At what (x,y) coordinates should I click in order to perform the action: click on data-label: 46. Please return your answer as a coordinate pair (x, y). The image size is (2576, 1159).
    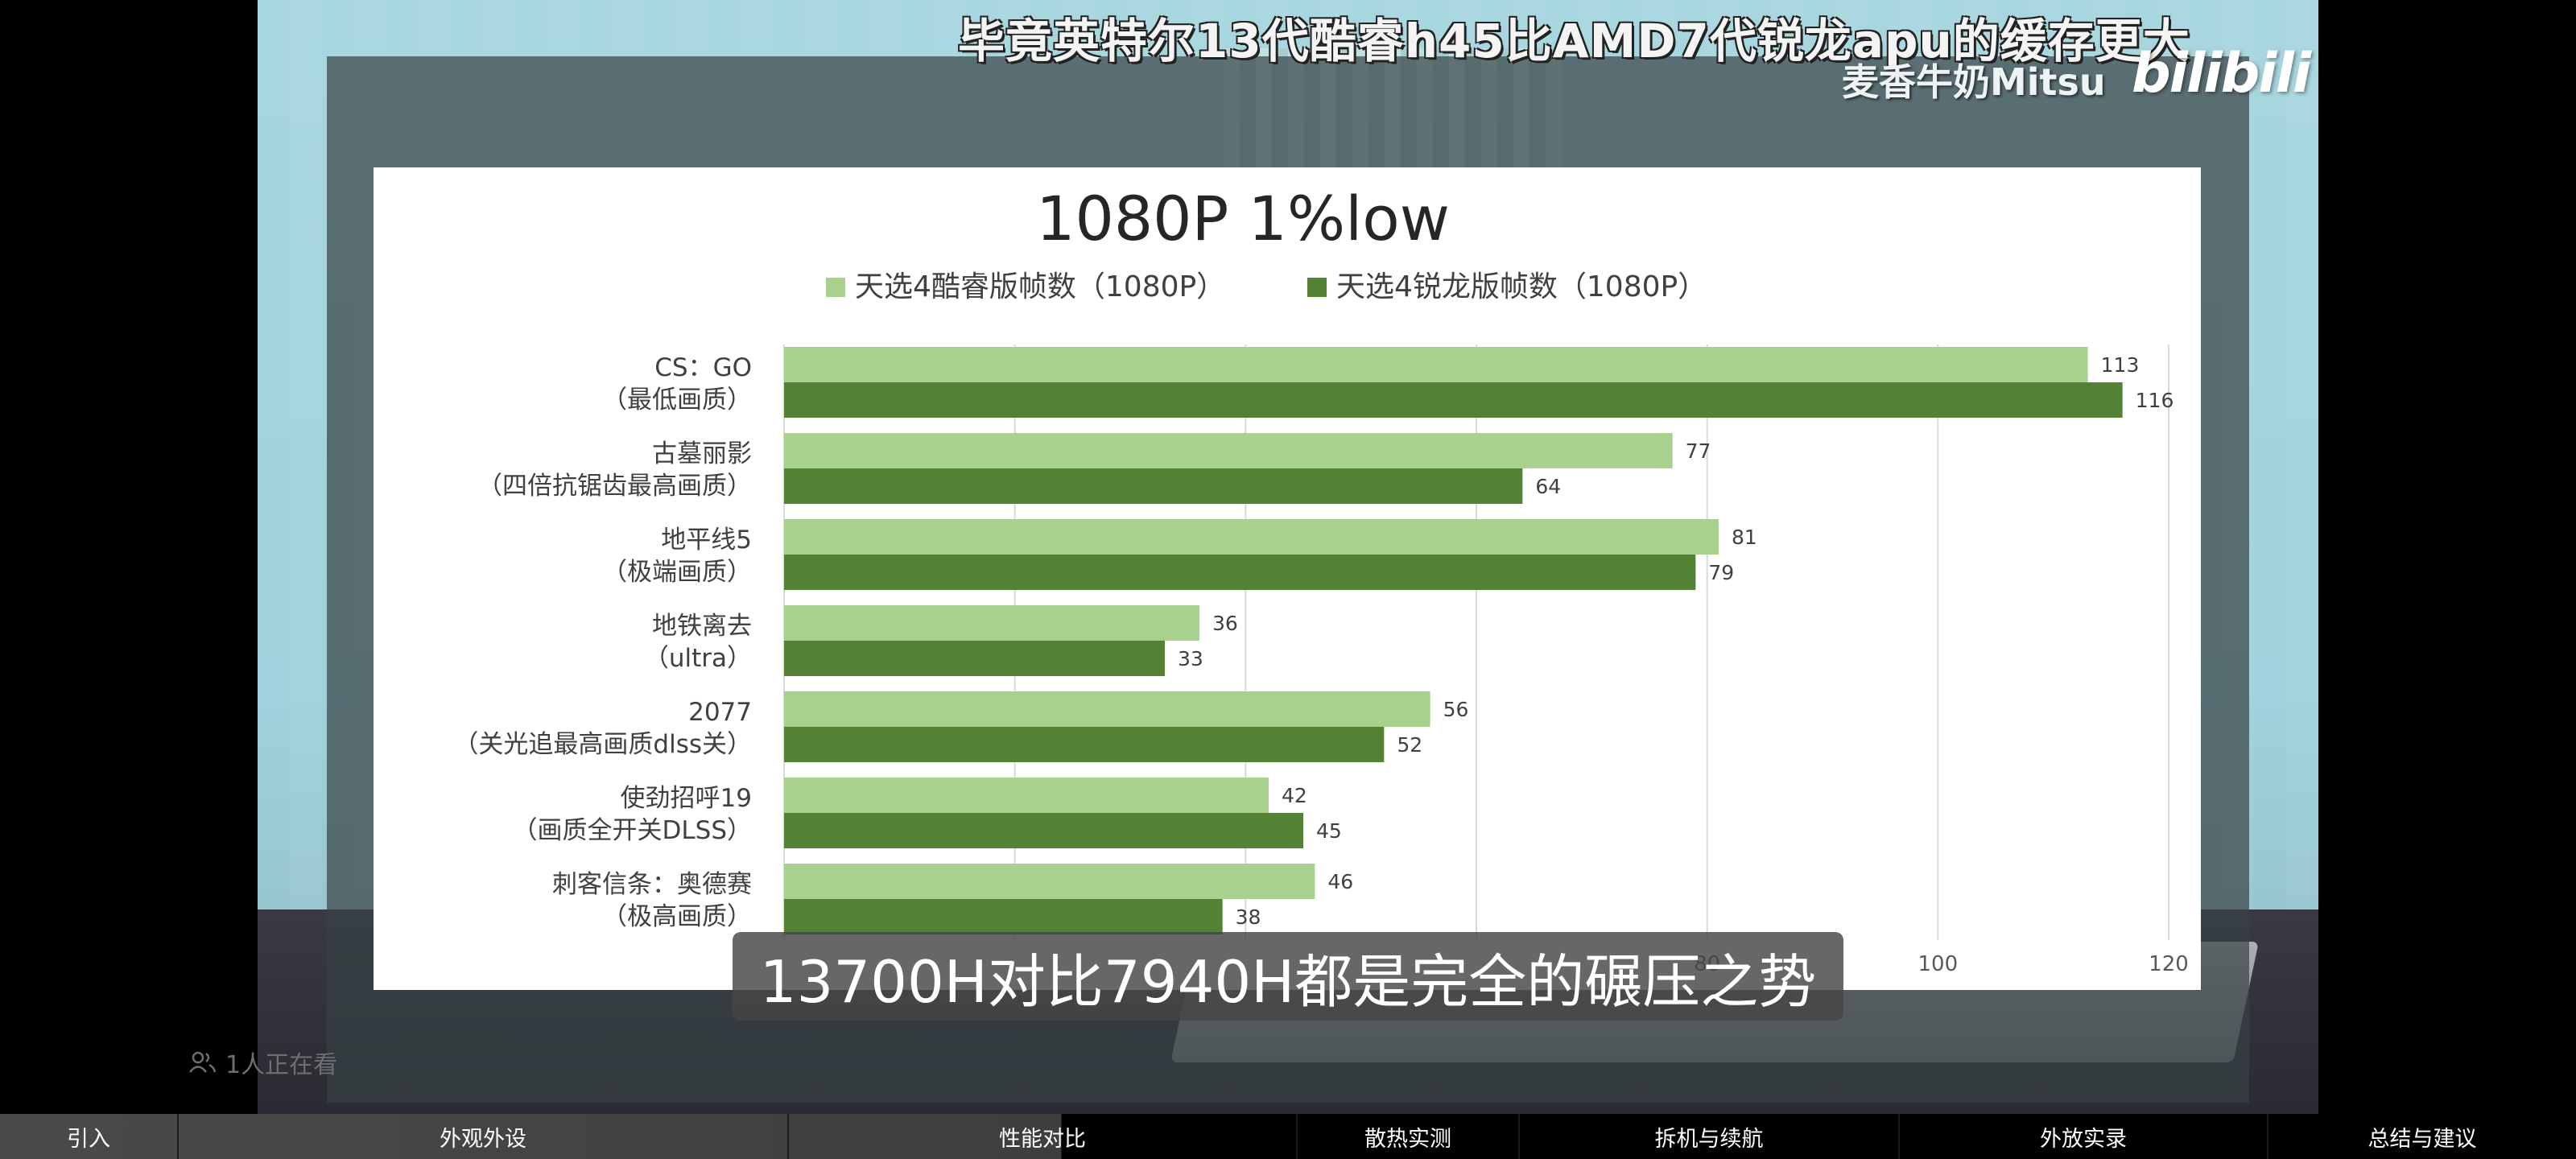
    Looking at the image, I should click on (1340, 881).